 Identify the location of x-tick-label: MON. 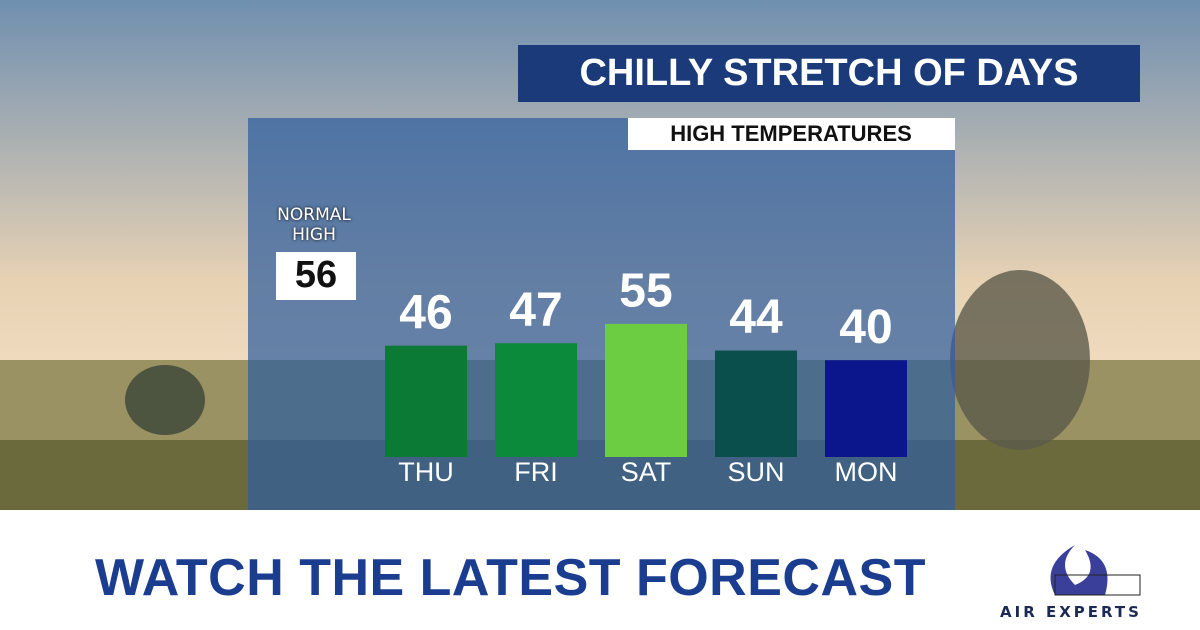
(866, 472).